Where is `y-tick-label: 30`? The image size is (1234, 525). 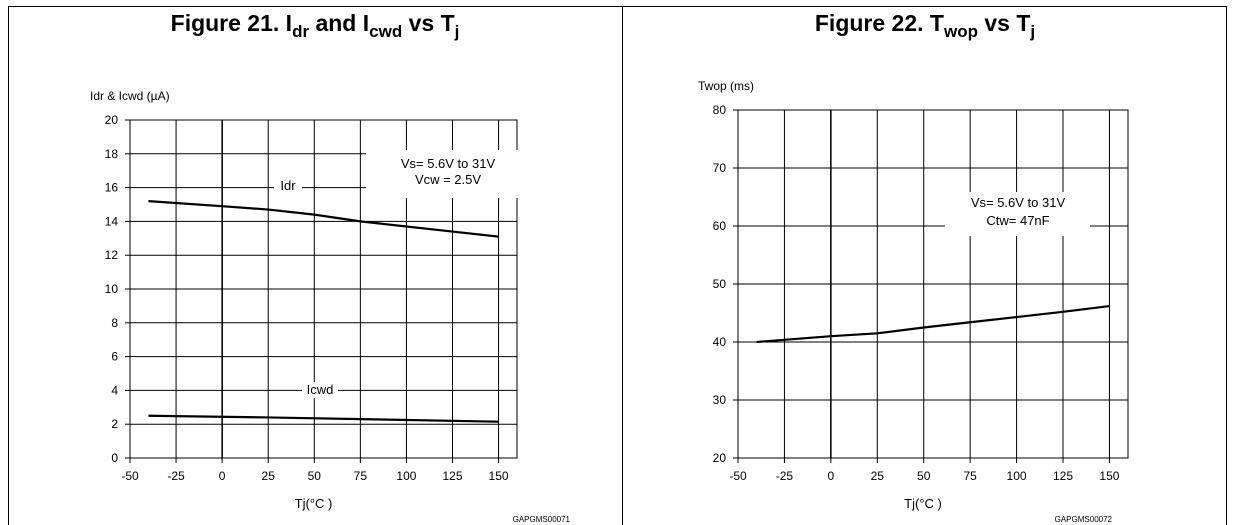 y-tick-label: 30 is located at coordinates (720, 400).